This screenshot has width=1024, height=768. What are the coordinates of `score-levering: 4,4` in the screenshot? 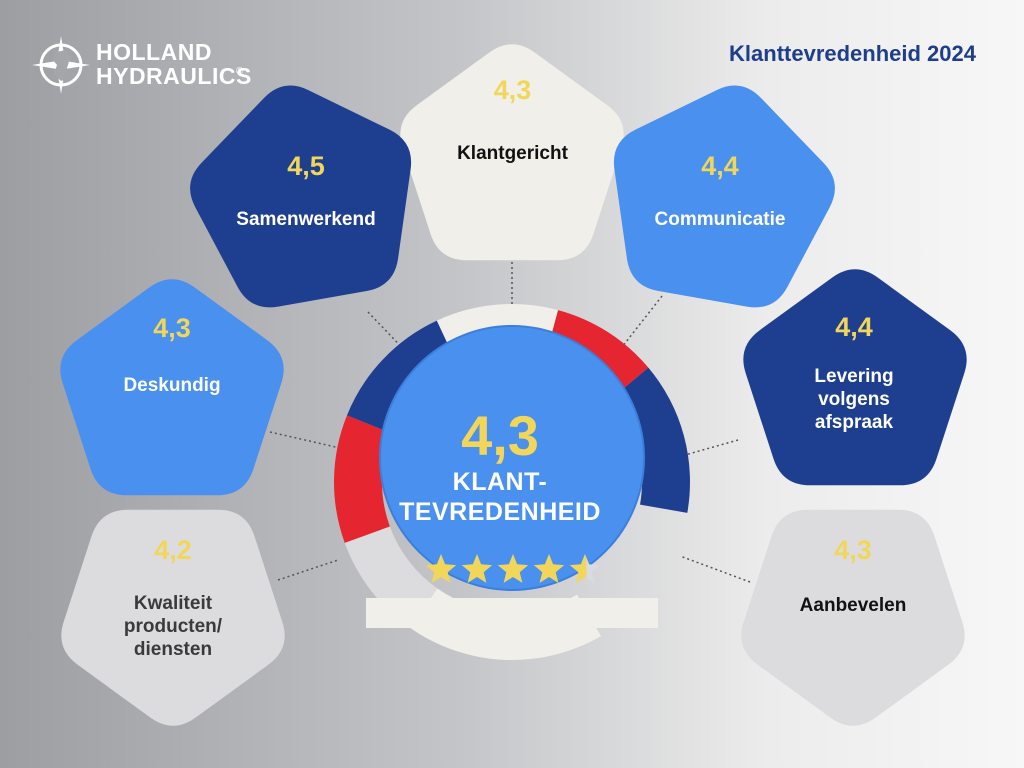 It's located at (854, 327).